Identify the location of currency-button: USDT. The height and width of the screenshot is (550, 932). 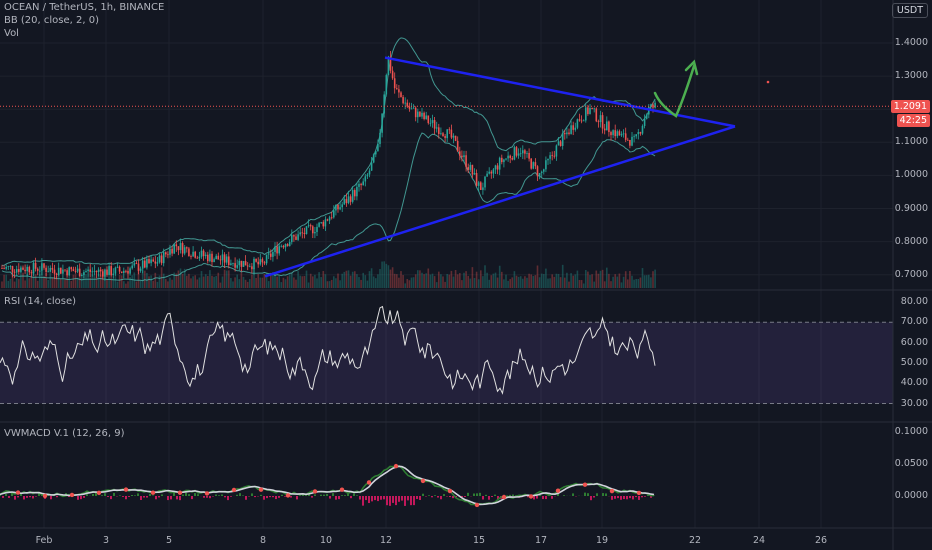
(909, 10).